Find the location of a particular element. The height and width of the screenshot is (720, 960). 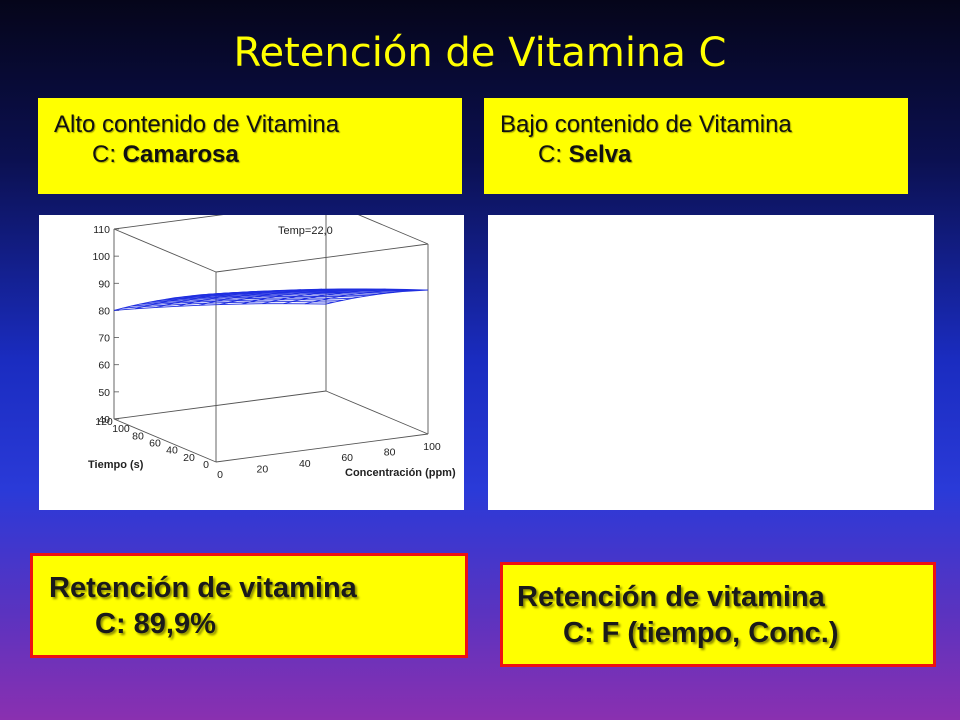

right-variety-name: Selva is located at coordinates (600, 154).